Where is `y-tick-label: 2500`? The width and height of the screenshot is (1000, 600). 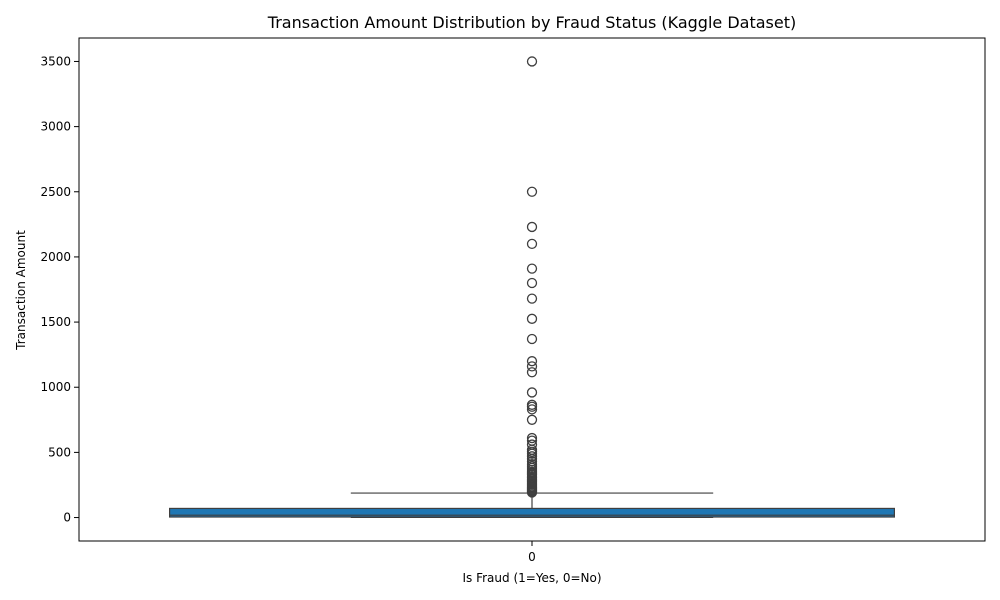
y-tick-label: 2500 is located at coordinates (55, 192).